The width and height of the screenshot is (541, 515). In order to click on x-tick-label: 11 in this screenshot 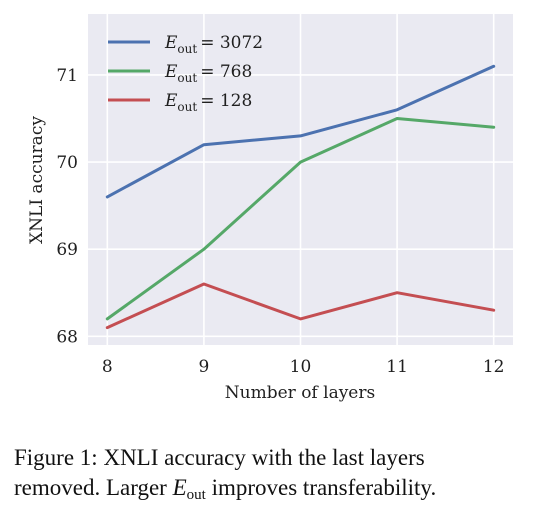, I will do `click(397, 367)`.